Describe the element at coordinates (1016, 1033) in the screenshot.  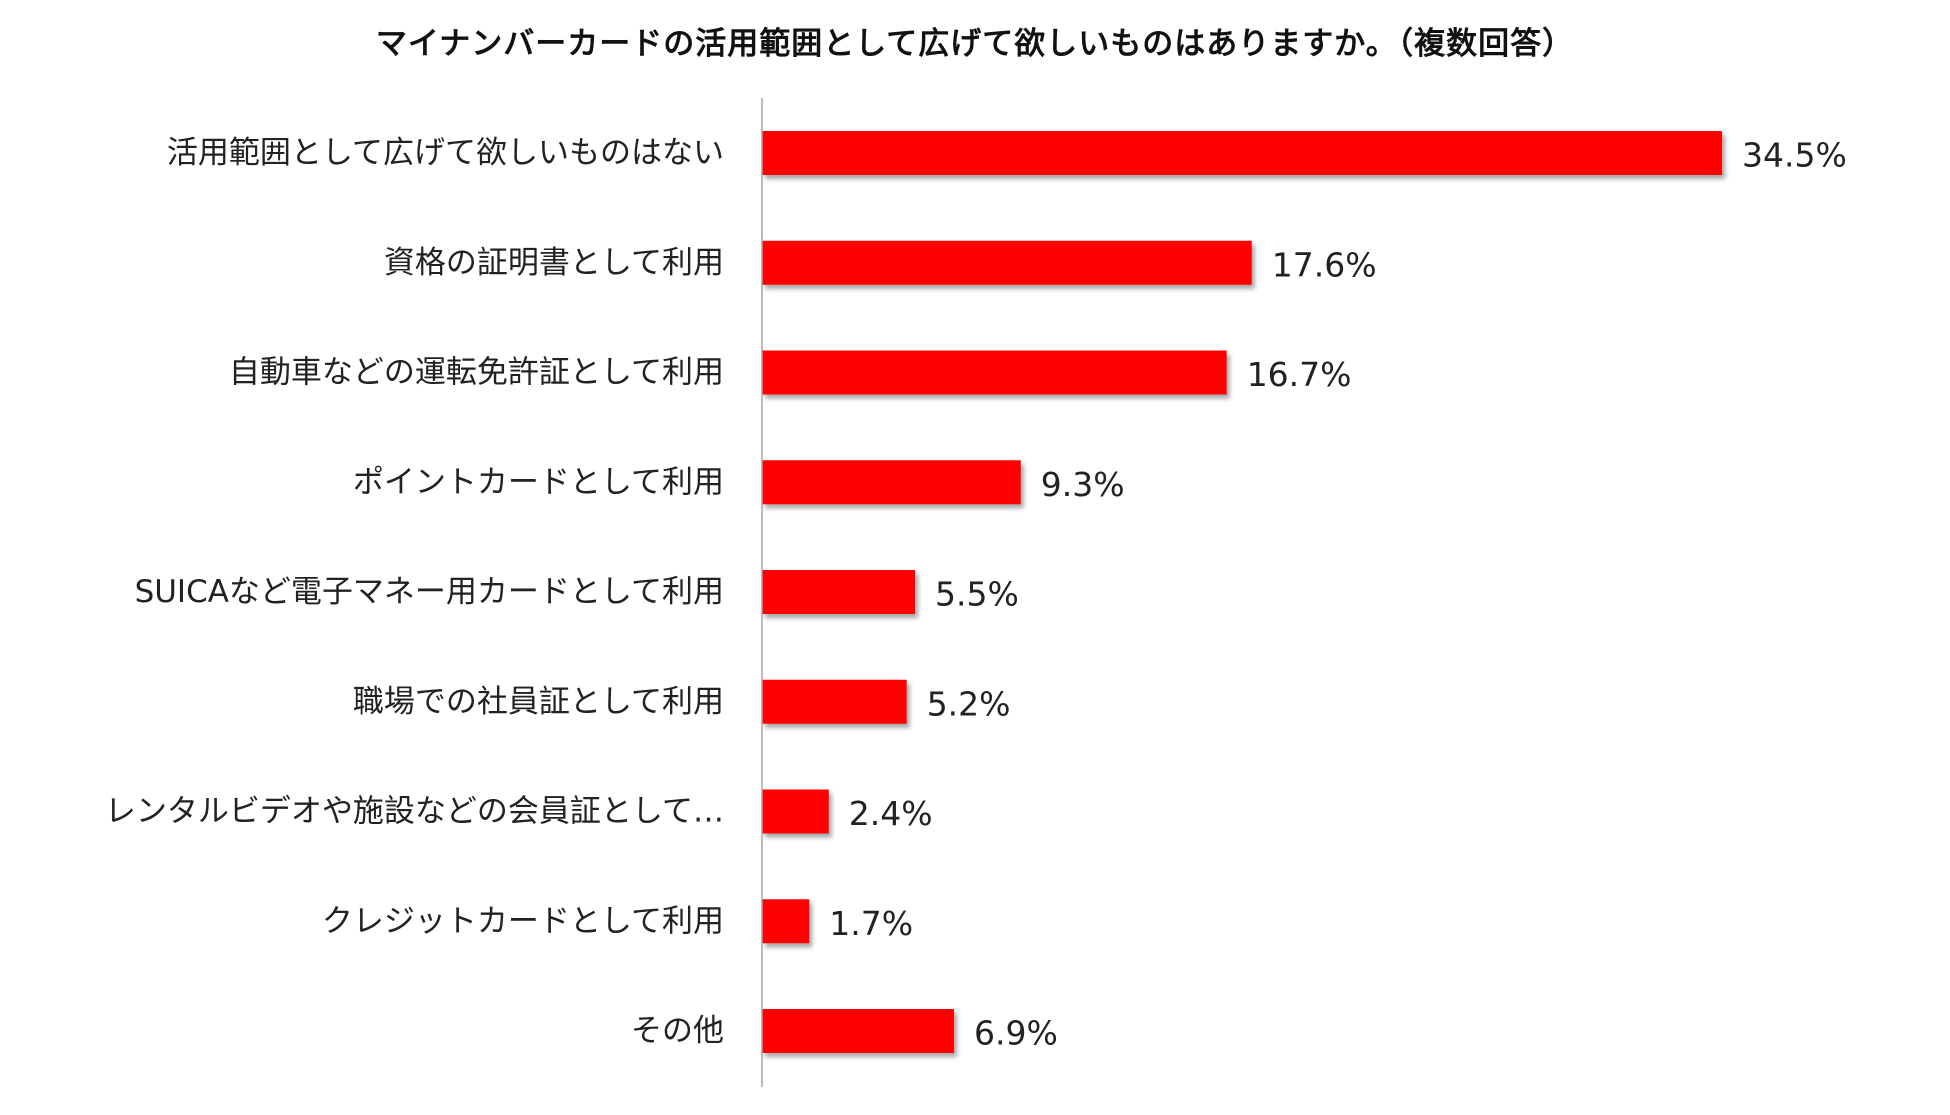
I see `value-label: 6.9%` at that location.